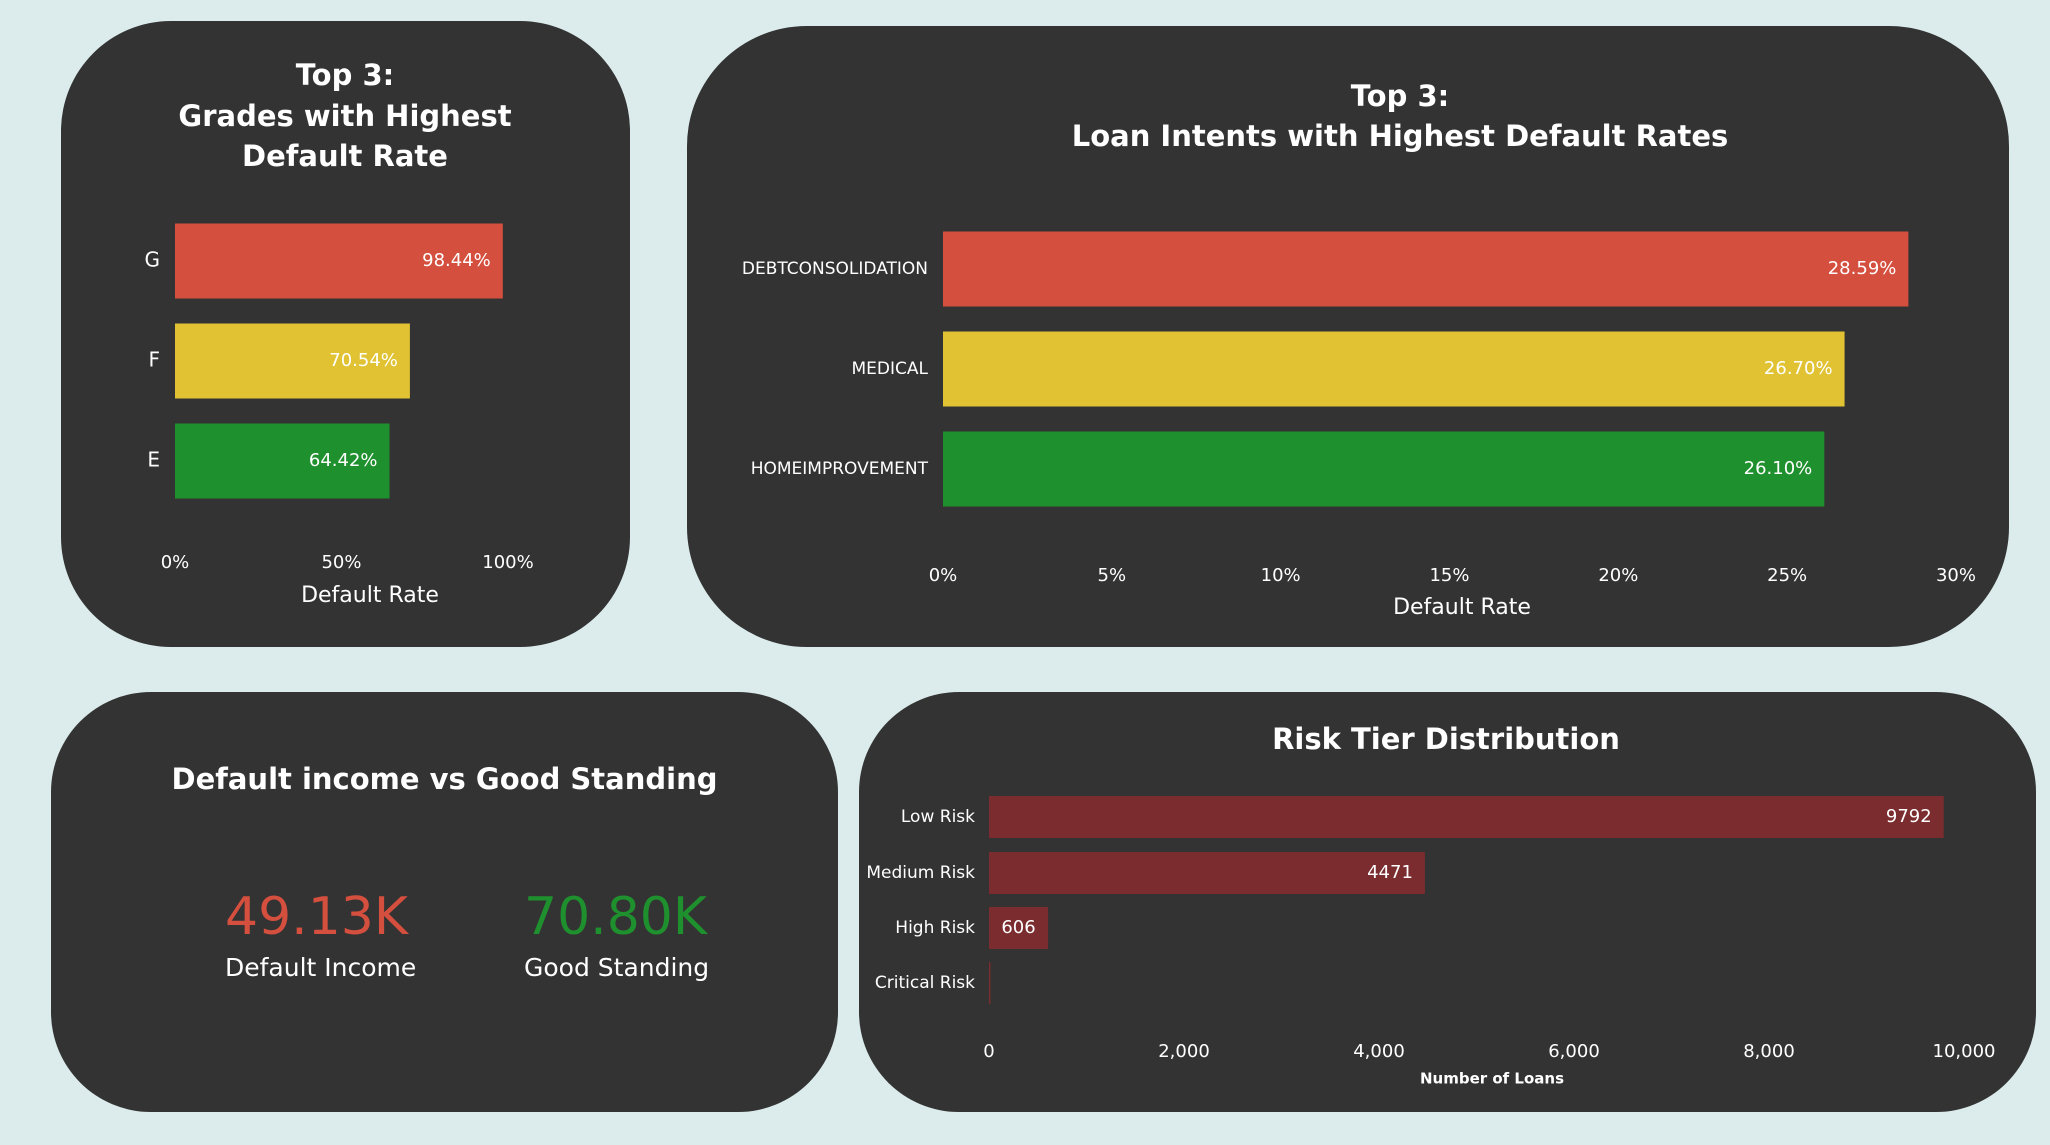 Image resolution: width=2050 pixels, height=1145 pixels. Describe the element at coordinates (1964, 1051) in the screenshot. I see `x-tick-label: 10,000` at that location.